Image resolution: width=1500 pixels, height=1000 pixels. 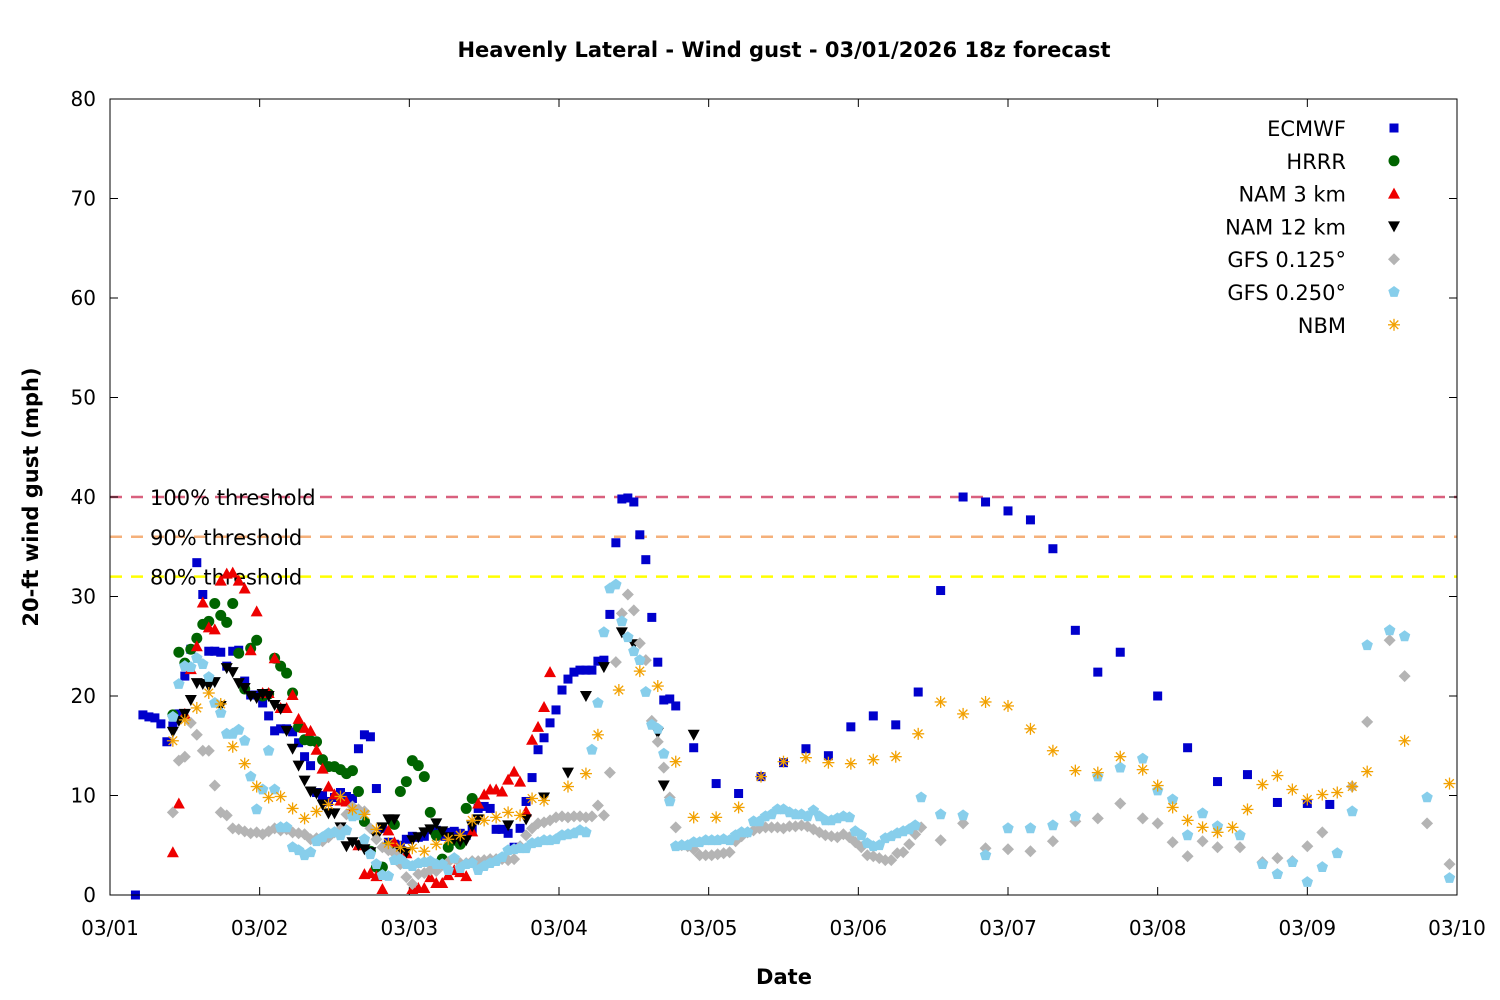 What do you see at coordinates (1308, 928) in the screenshot?
I see `x-tick-label: 03/09` at bounding box center [1308, 928].